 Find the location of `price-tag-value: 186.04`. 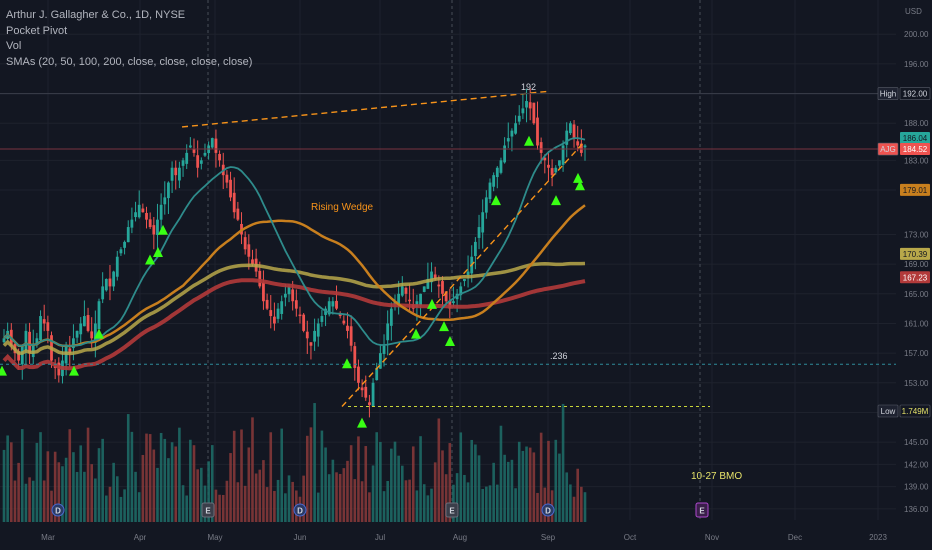

price-tag-value: 186.04 is located at coordinates (915, 138).